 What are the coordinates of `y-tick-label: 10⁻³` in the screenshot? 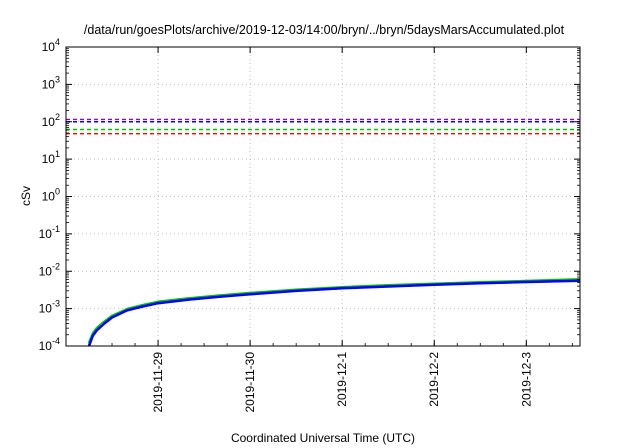 It's located at (49, 307).